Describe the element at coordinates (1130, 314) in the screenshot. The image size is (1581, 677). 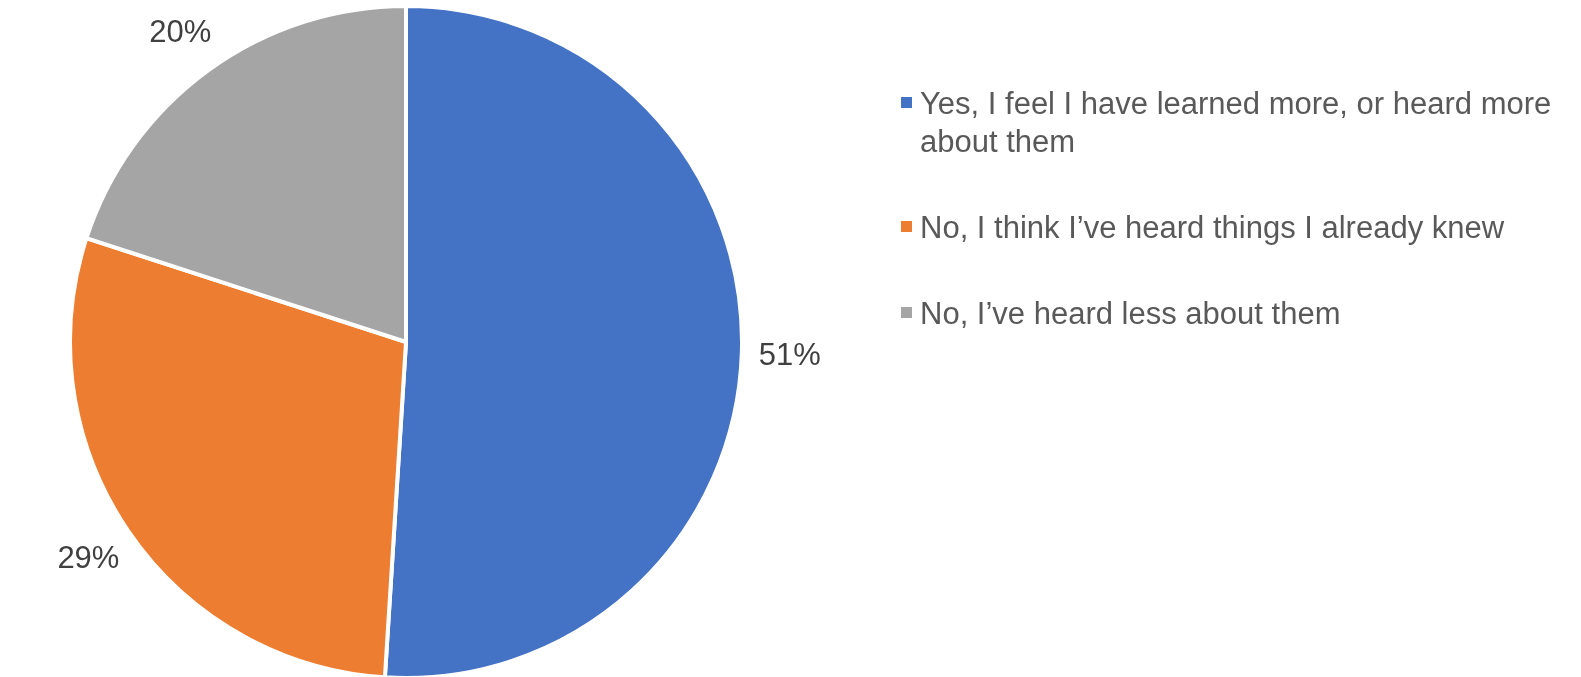
I see `legend-label: No, I’ve heard less about them` at that location.